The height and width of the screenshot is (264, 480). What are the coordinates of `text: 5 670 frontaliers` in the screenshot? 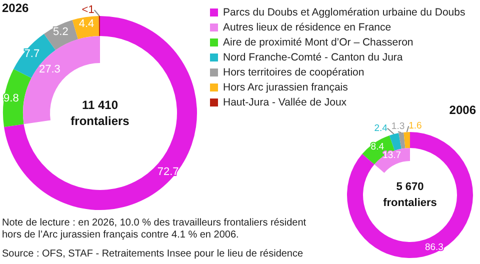 It's located at (410, 195).